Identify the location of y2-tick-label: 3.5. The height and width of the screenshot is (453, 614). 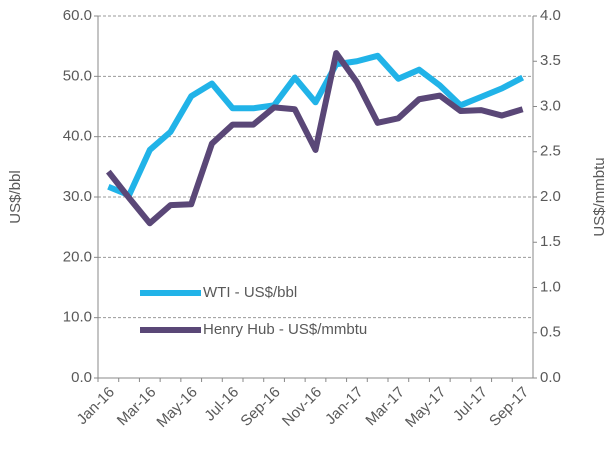
(550, 60).